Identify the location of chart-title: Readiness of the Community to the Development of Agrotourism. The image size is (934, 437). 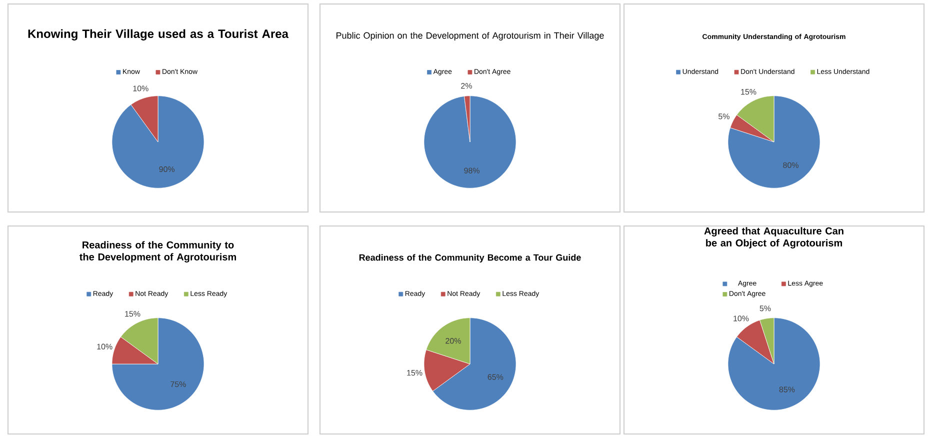
(158, 251).